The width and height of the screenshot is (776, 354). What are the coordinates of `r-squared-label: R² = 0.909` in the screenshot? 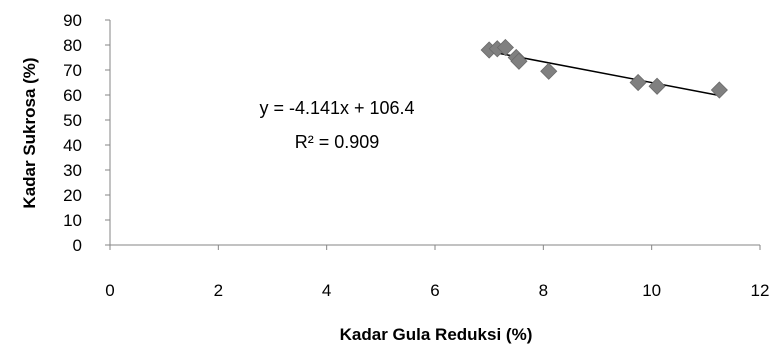 It's located at (337, 142).